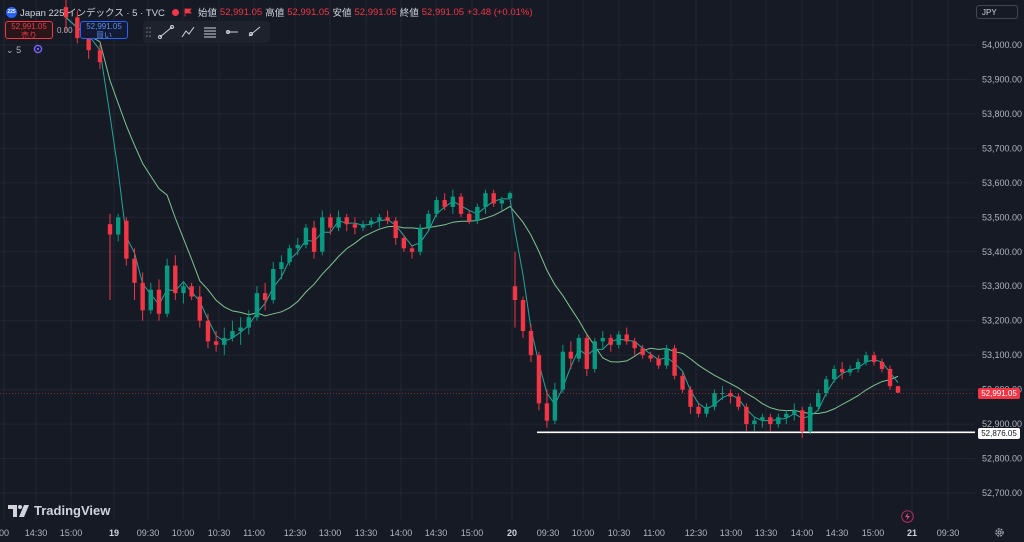  What do you see at coordinates (619, 533) in the screenshot?
I see `time-tick-label: 10:30` at bounding box center [619, 533].